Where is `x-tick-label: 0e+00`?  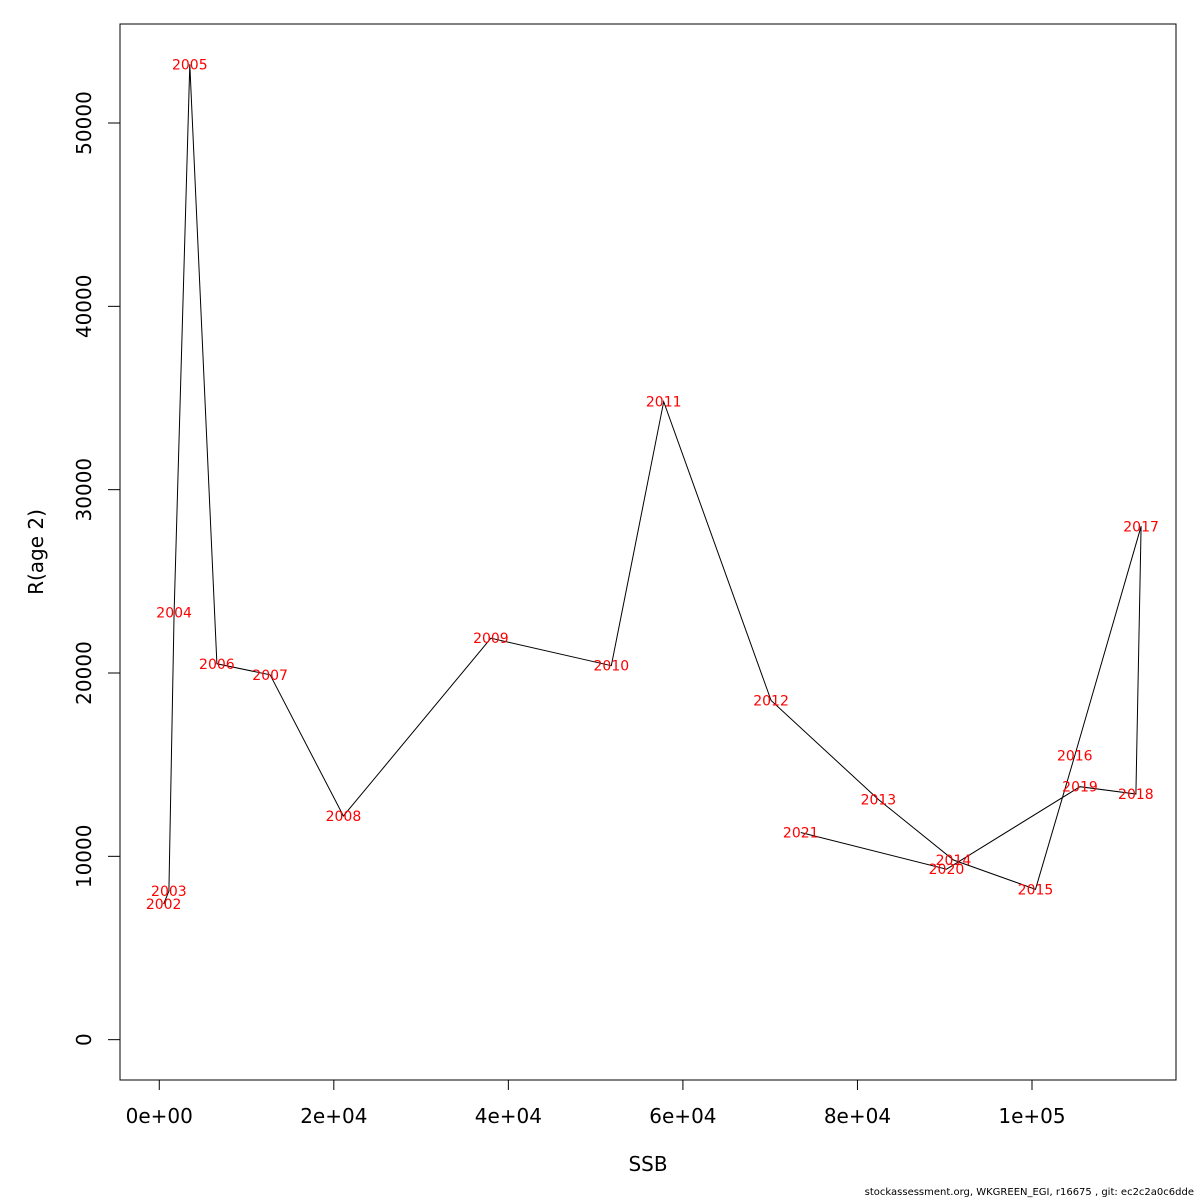 x-tick-label: 0e+00 is located at coordinates (159, 1116).